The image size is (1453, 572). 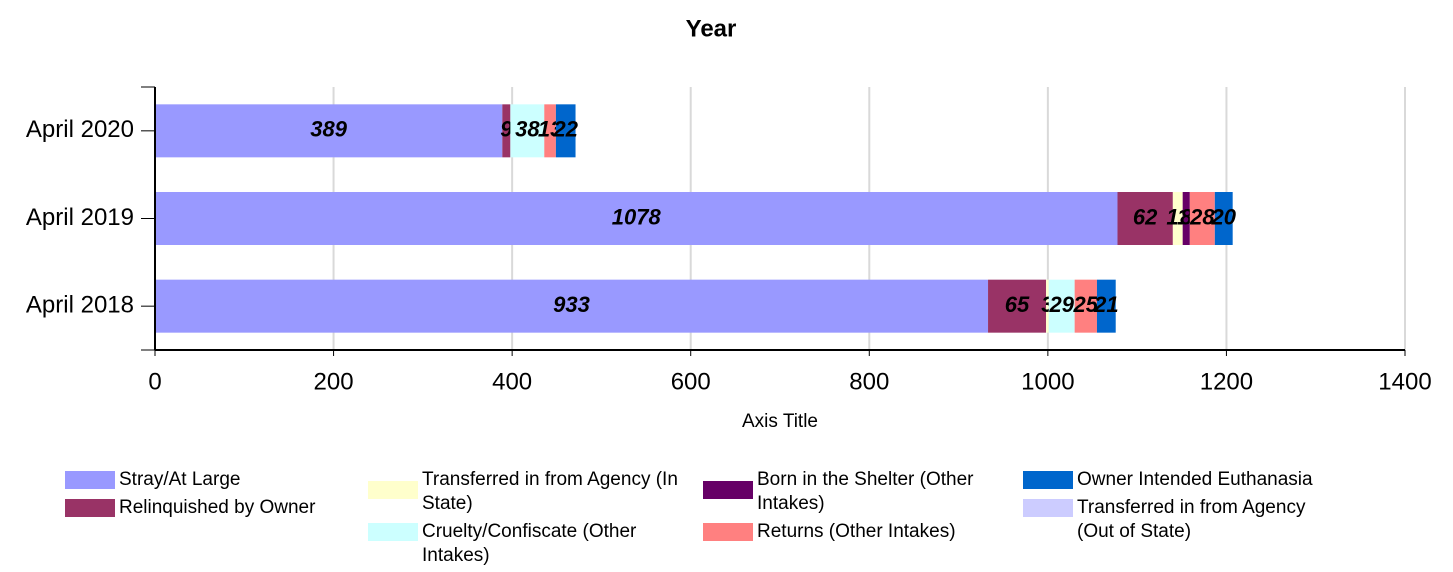 I want to click on x-tick-label: 0, so click(x=154, y=381).